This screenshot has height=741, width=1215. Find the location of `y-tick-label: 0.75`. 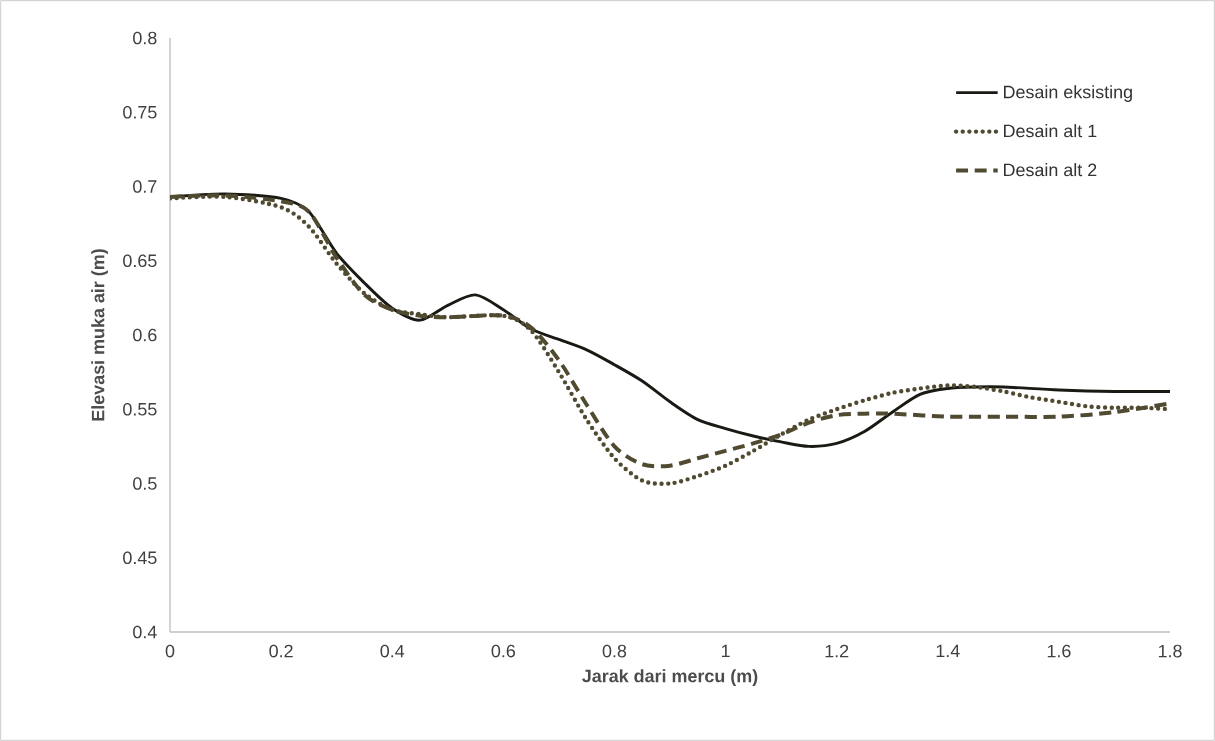

y-tick-label: 0.75 is located at coordinates (140, 112).